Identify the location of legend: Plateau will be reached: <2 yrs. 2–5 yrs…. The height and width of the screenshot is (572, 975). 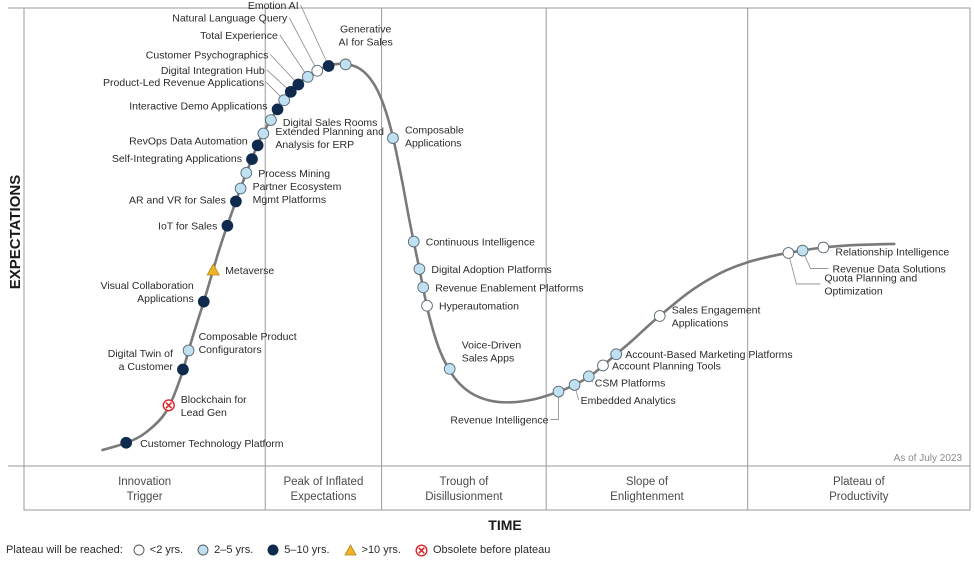
(285, 550).